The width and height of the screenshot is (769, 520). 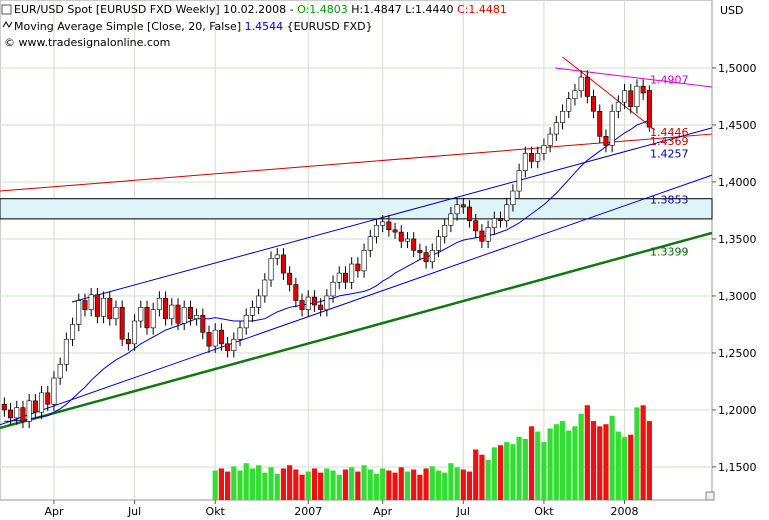 What do you see at coordinates (737, 467) in the screenshot?
I see `y-tick-label: 1,1500` at bounding box center [737, 467].